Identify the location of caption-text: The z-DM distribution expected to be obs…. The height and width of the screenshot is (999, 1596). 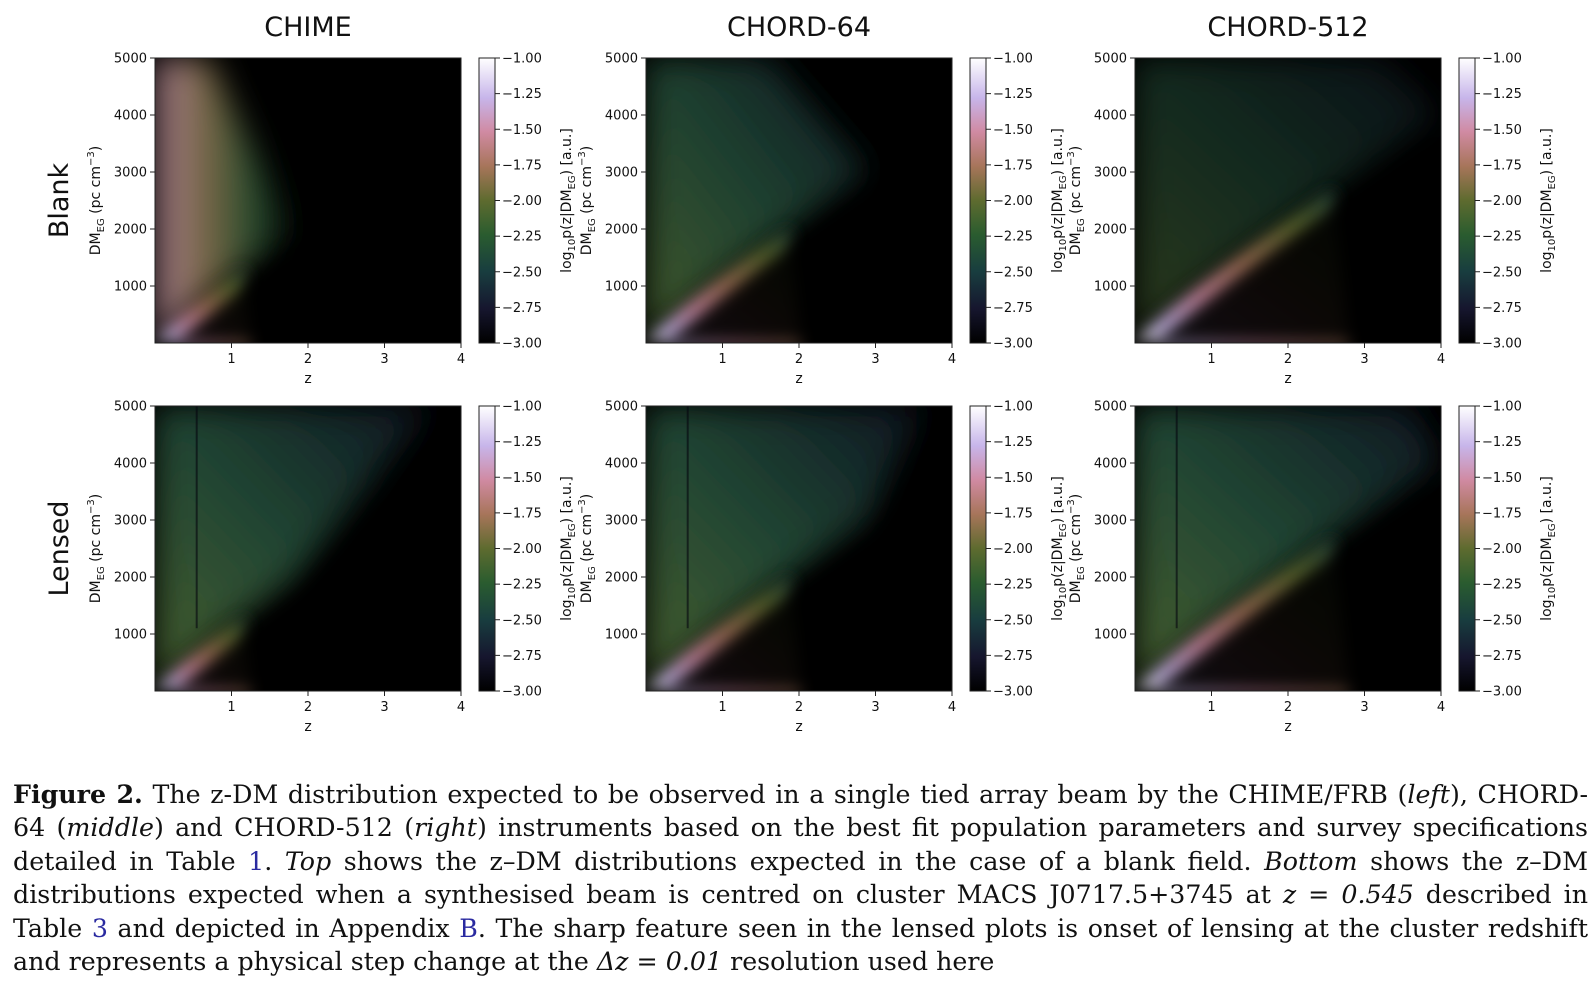
(775, 794).